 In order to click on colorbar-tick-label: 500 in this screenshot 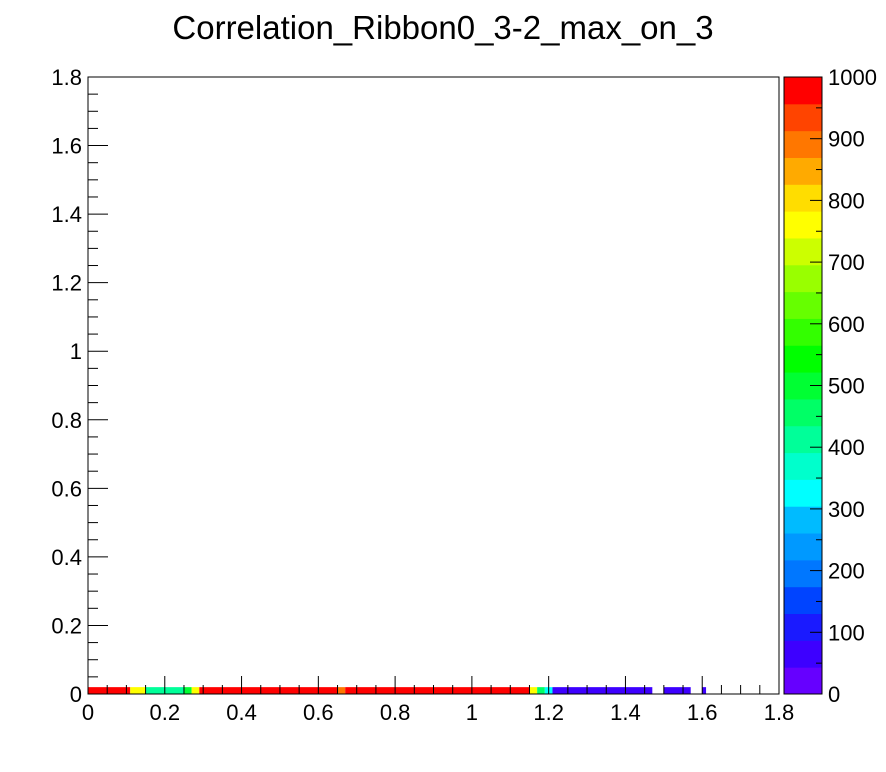, I will do `click(846, 386)`.